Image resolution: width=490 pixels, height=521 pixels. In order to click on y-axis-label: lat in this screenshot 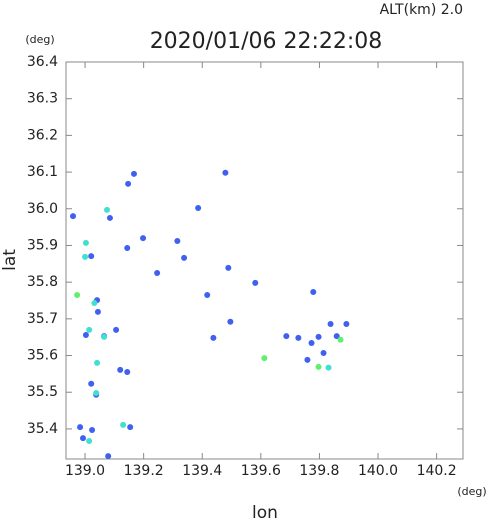, I will do `click(10, 260)`.